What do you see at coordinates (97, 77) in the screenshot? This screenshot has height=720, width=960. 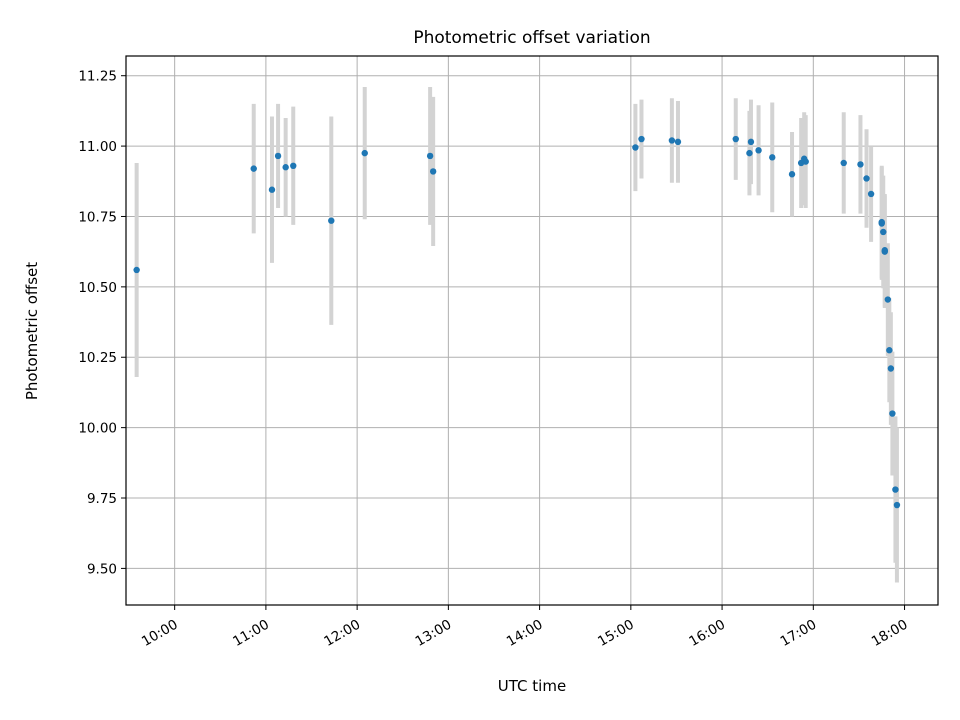 I see `y-tick-label: 11.25` at bounding box center [97, 77].